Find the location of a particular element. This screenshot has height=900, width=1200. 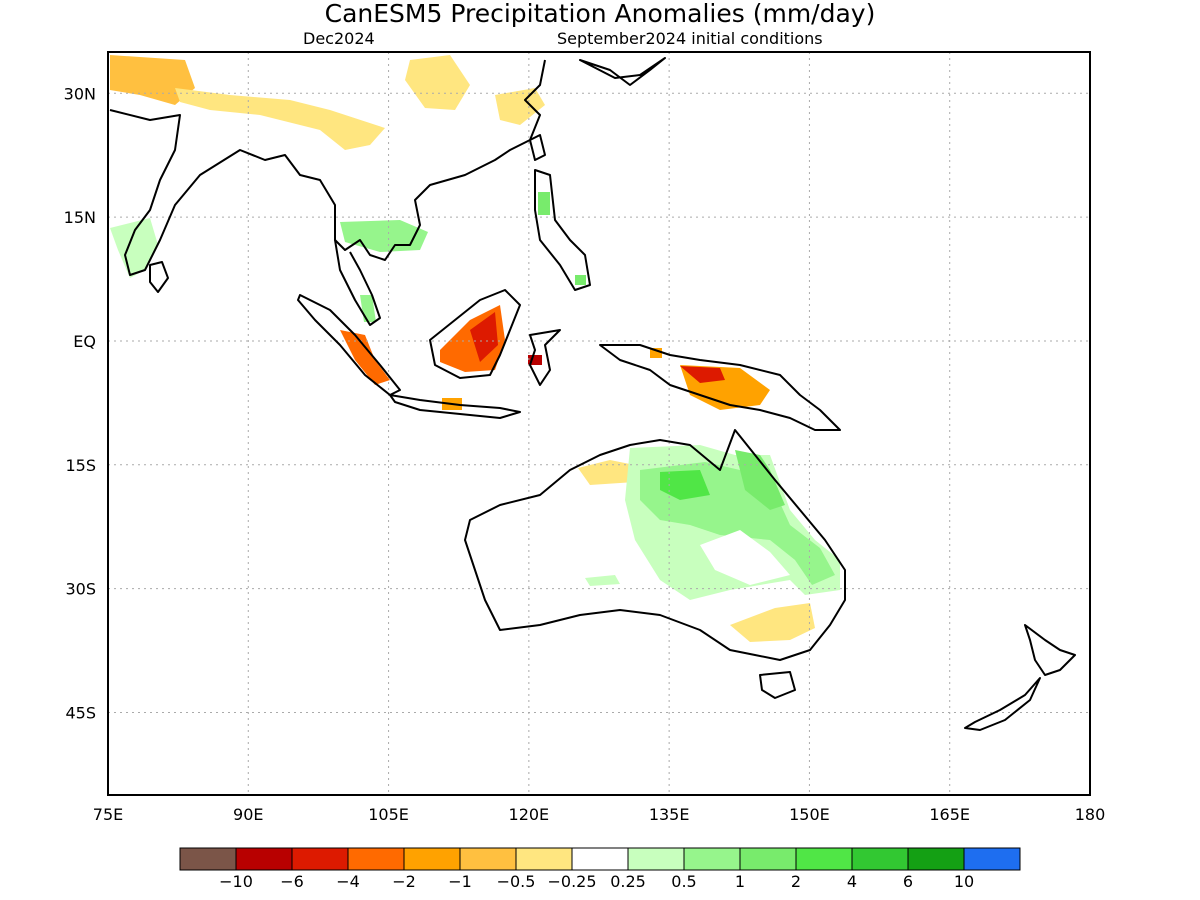

colorbar-label: −6 is located at coordinates (292, 881).